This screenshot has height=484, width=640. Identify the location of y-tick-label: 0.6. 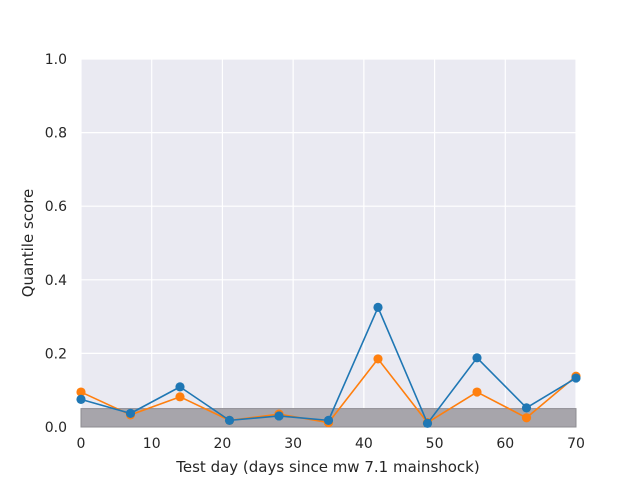
(56, 207).